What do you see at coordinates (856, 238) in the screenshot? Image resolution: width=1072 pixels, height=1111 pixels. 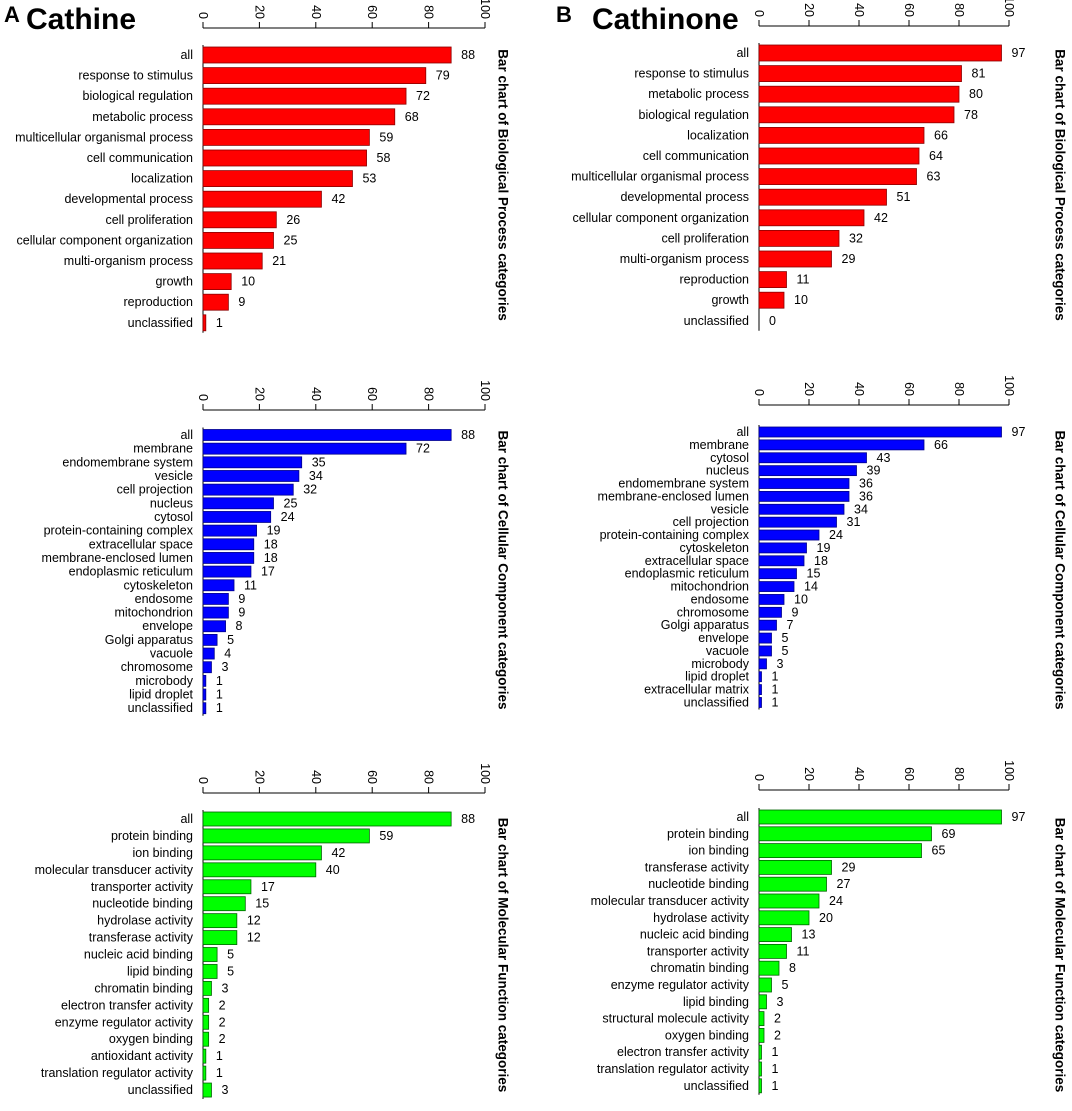 I see `value-label: 32` at bounding box center [856, 238].